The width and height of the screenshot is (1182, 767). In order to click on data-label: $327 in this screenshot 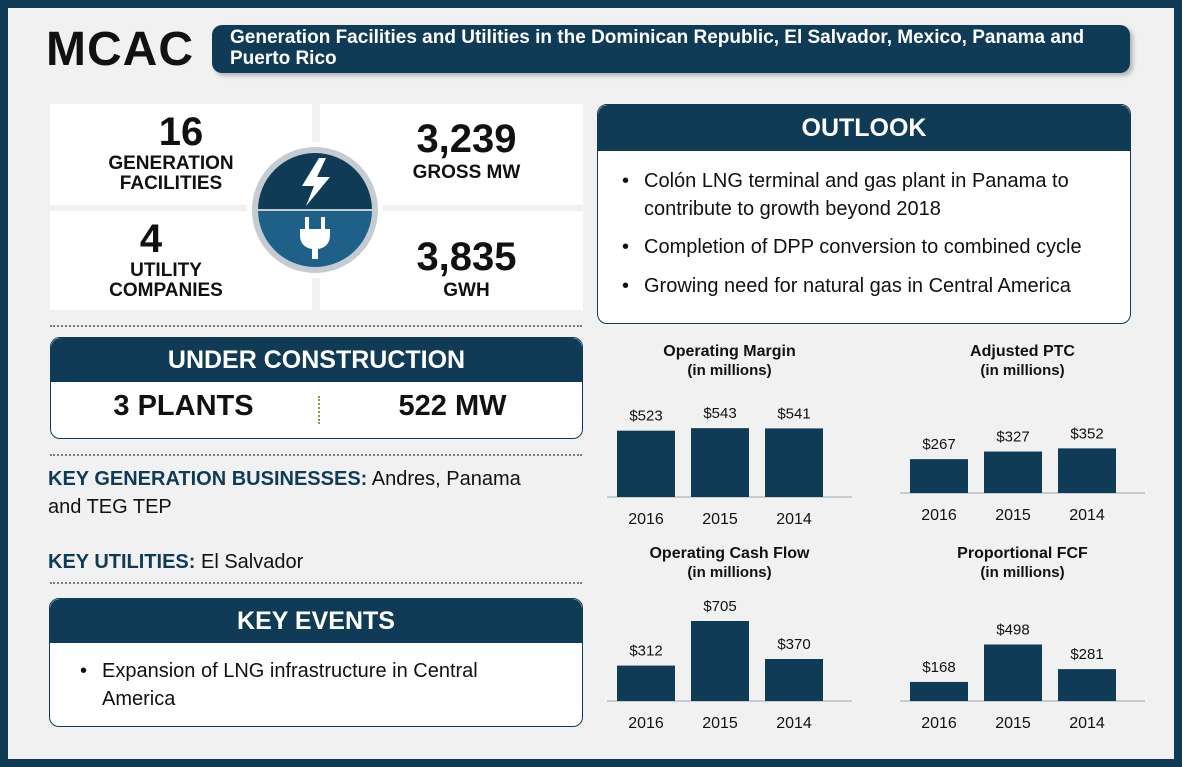, I will do `click(1012, 437)`.